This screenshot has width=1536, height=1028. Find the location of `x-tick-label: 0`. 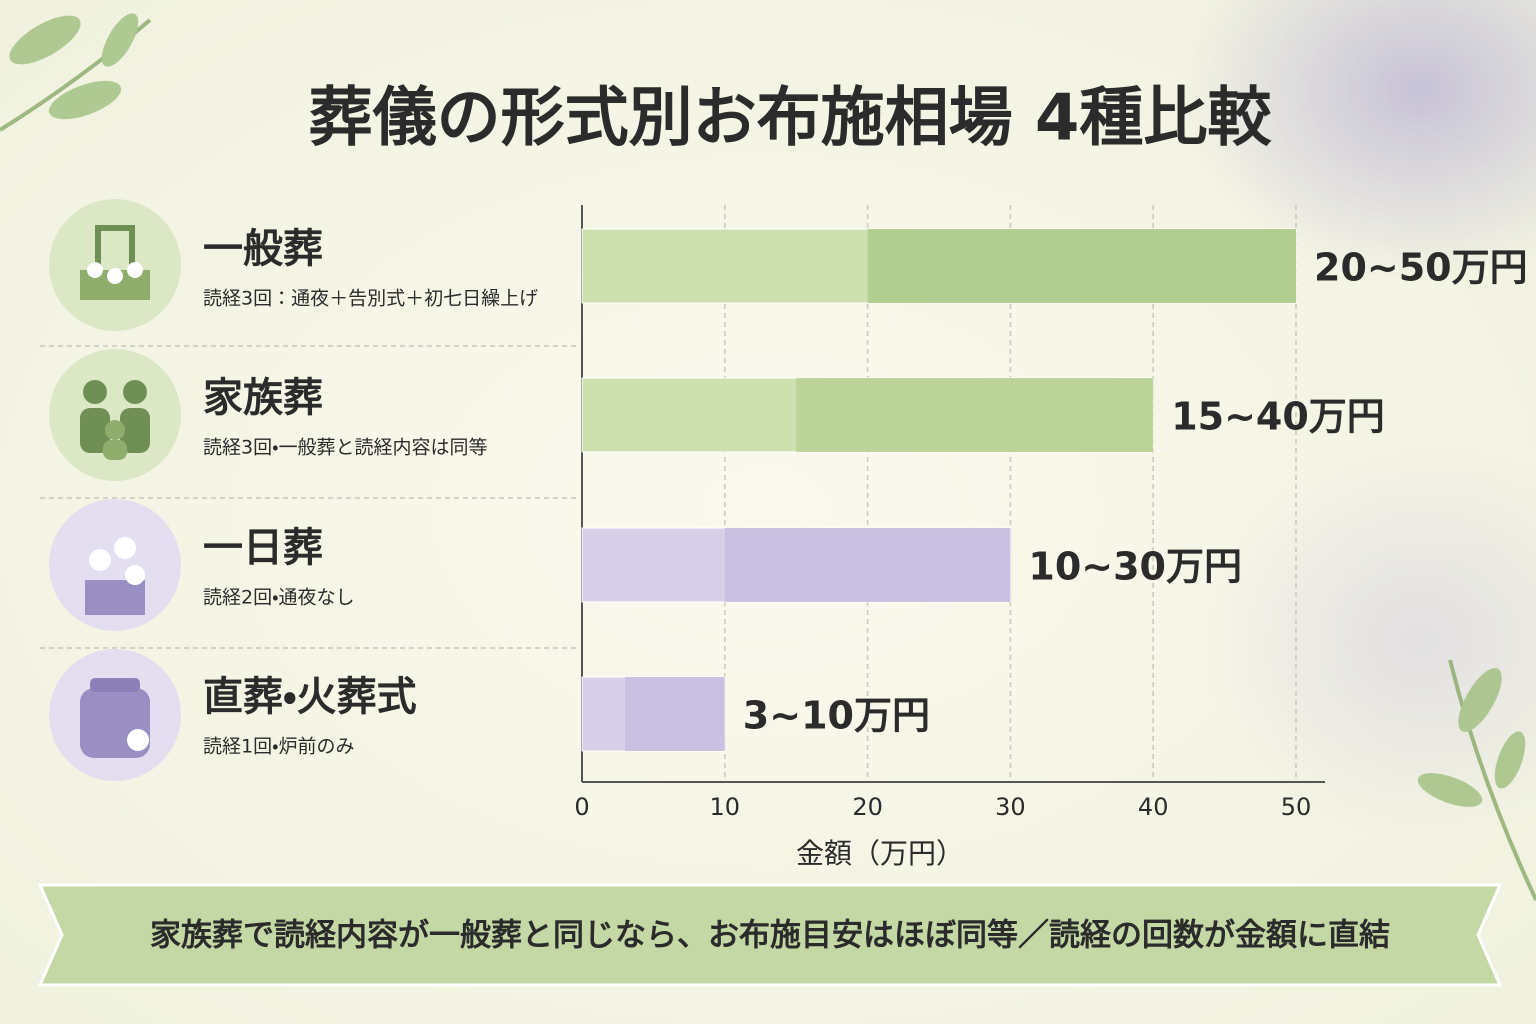

x-tick-label: 0 is located at coordinates (581, 807).